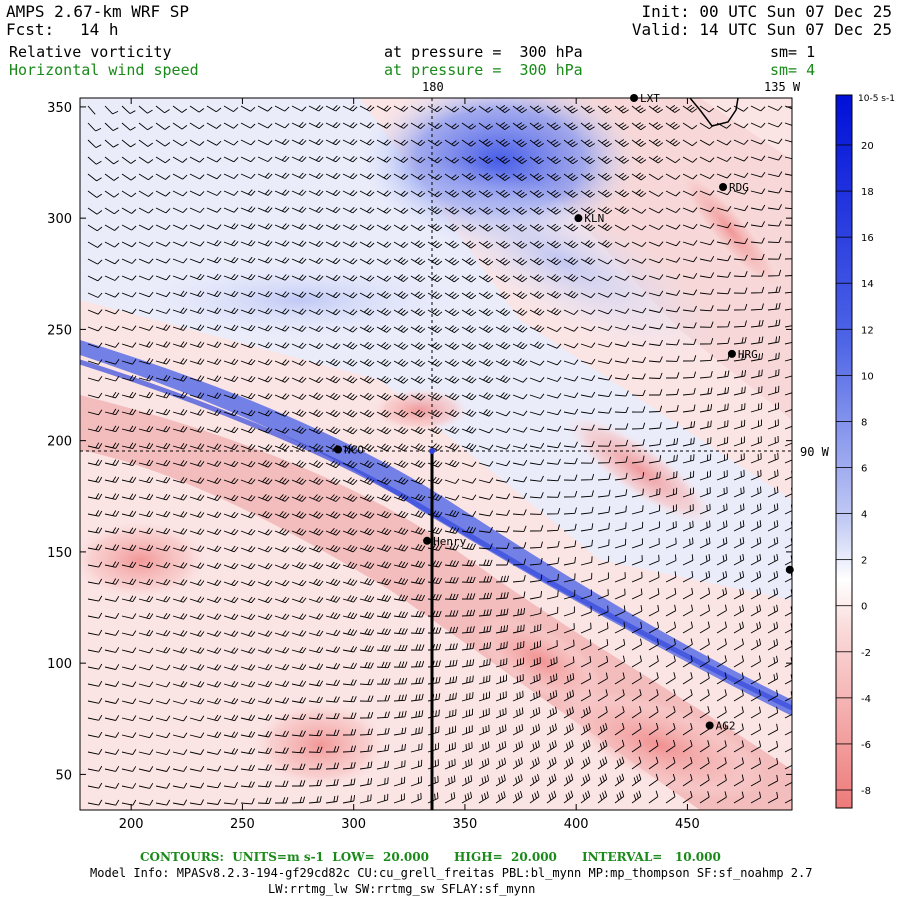  Describe the element at coordinates (354, 450) in the screenshot. I see `station-label: NCO` at that location.